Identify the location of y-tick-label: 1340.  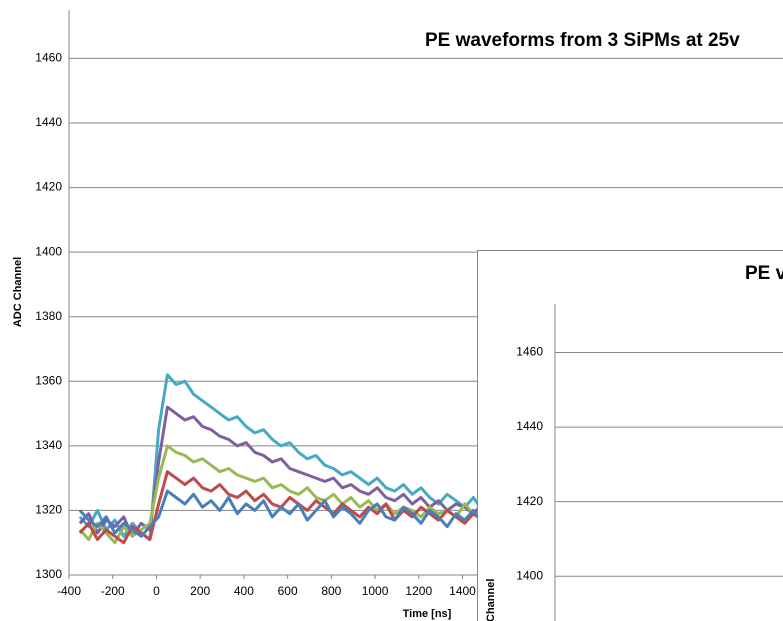
(48, 445).